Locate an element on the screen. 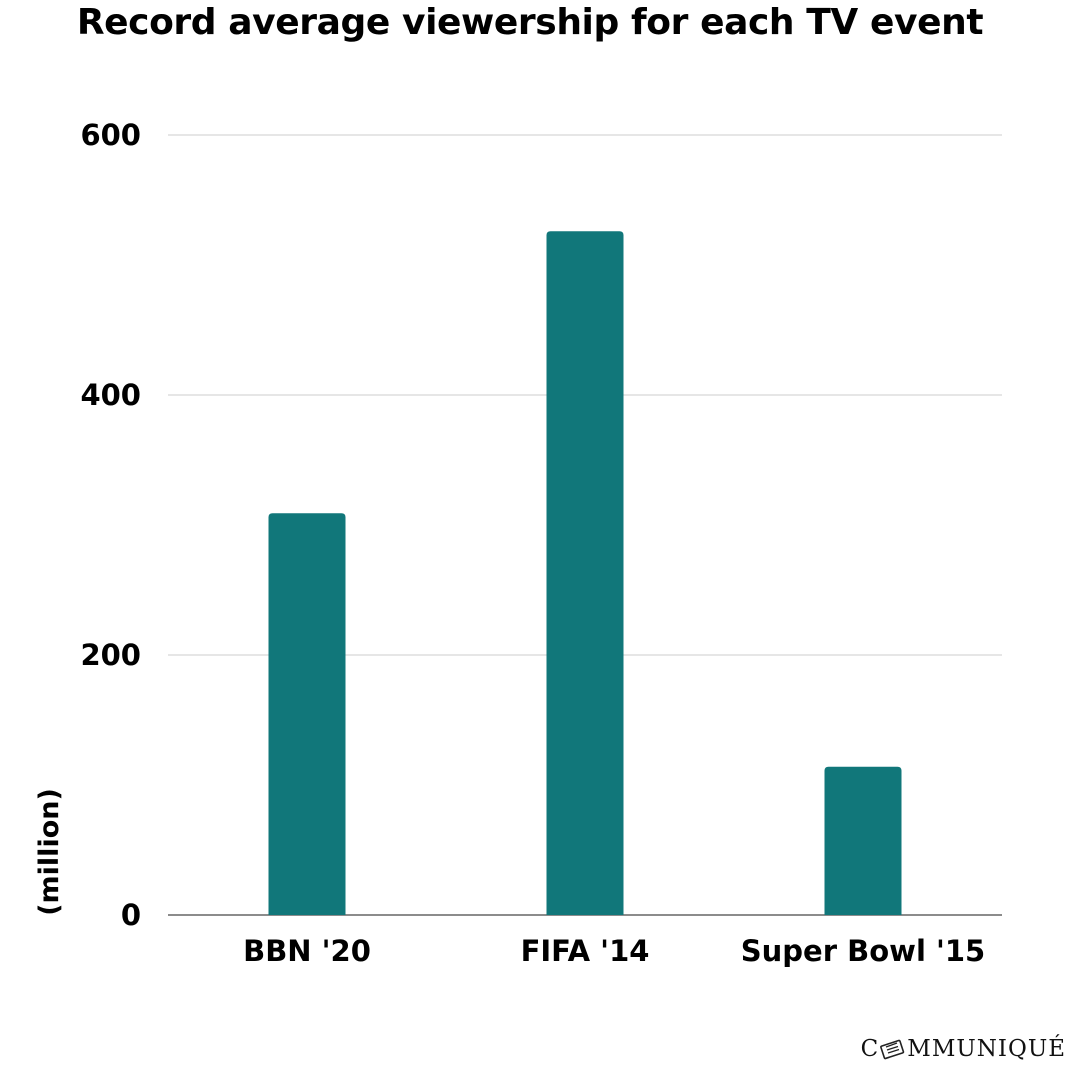 This screenshot has width=1080, height=1080. x-tick-labels: BBN '20 FIFA '14 Super Bowl '15 is located at coordinates (614, 951).